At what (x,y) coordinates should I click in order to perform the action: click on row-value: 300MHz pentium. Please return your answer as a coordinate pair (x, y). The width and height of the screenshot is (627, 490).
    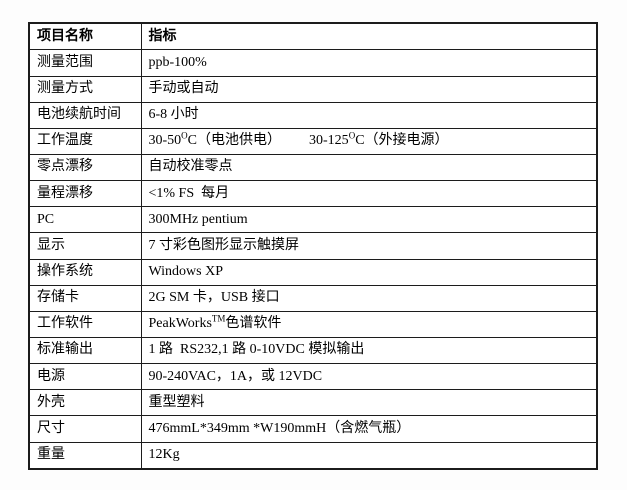
    Looking at the image, I should click on (369, 220).